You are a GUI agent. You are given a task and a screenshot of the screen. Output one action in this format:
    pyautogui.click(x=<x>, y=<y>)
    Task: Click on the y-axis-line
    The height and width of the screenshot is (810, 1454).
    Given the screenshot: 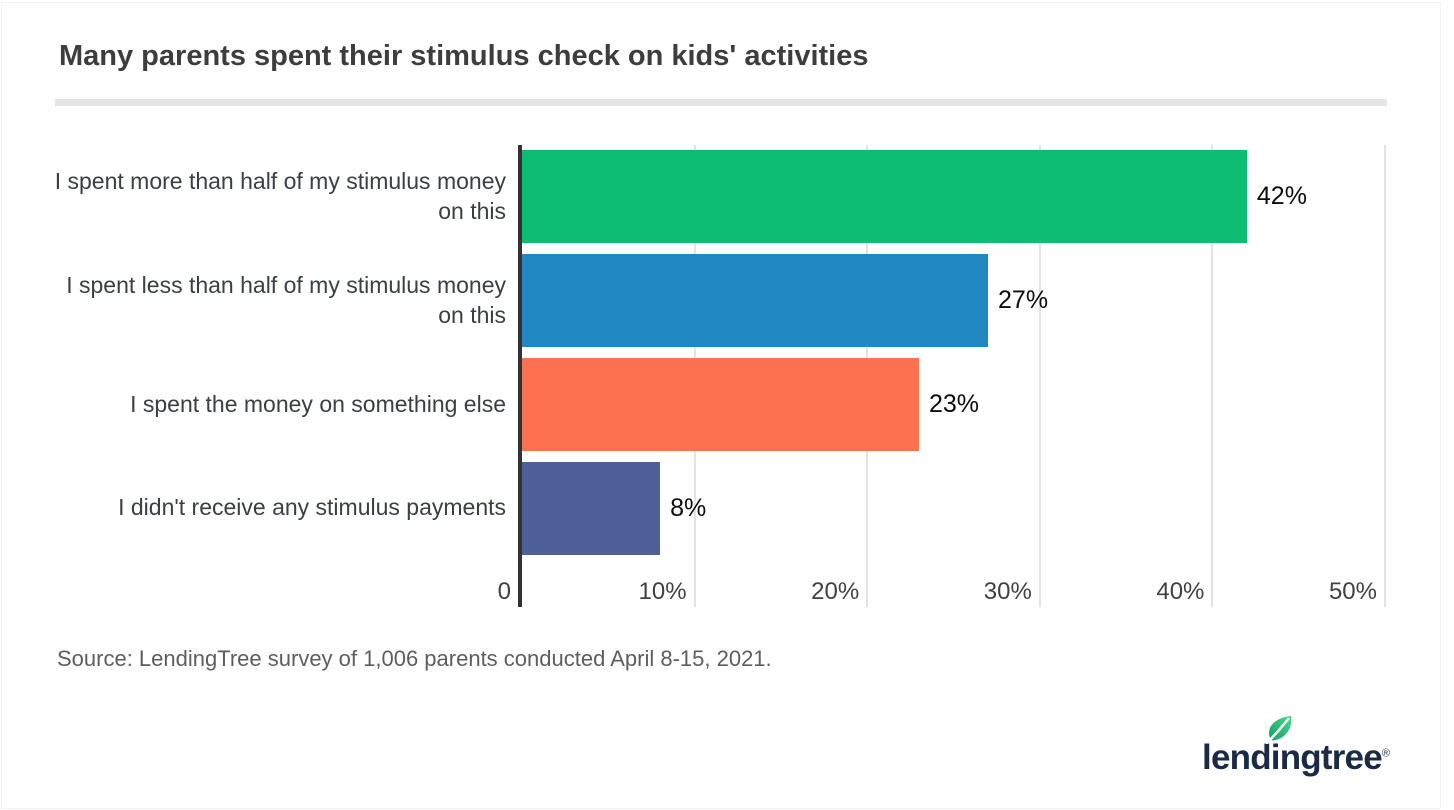 What is the action you would take?
    pyautogui.click(x=520, y=376)
    